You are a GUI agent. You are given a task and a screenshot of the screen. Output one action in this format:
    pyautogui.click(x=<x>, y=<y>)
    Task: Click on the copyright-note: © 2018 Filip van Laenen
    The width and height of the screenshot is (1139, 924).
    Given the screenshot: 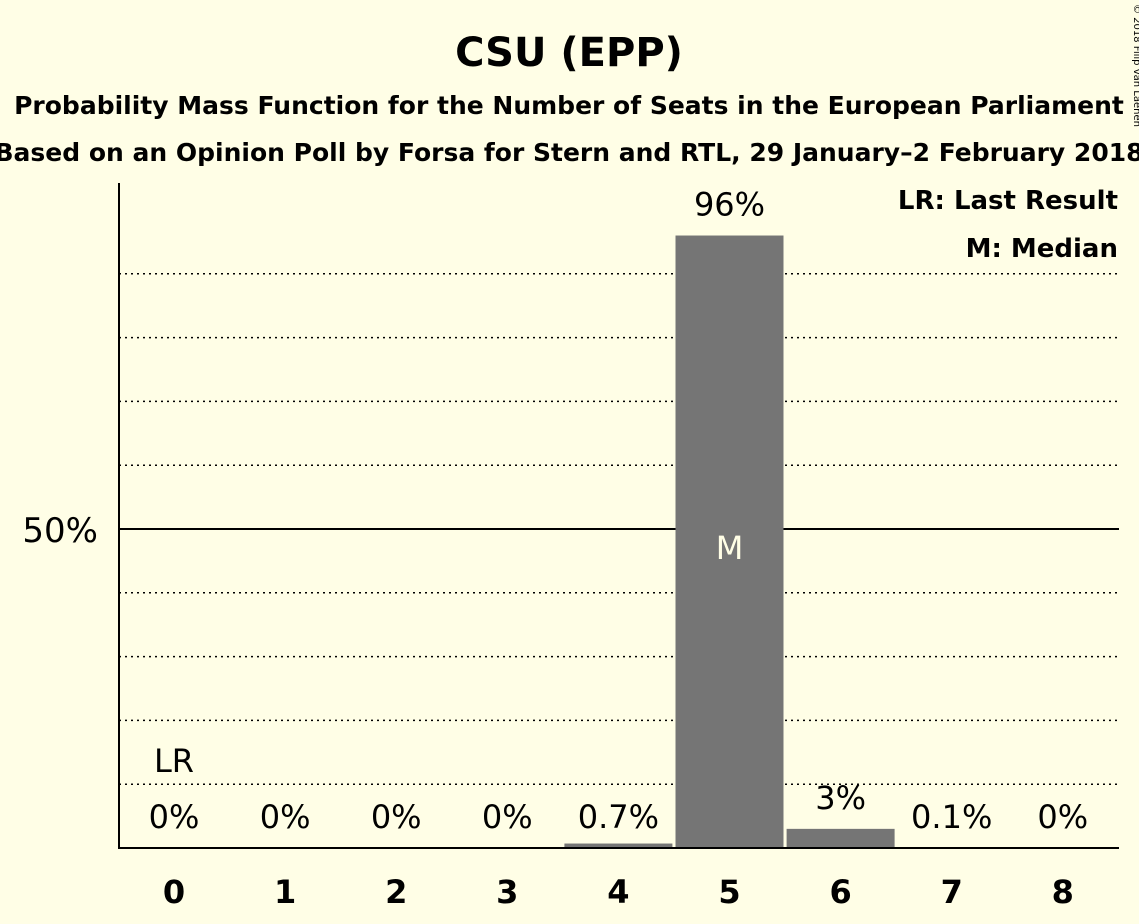 What is the action you would take?
    pyautogui.click(x=1135, y=65)
    